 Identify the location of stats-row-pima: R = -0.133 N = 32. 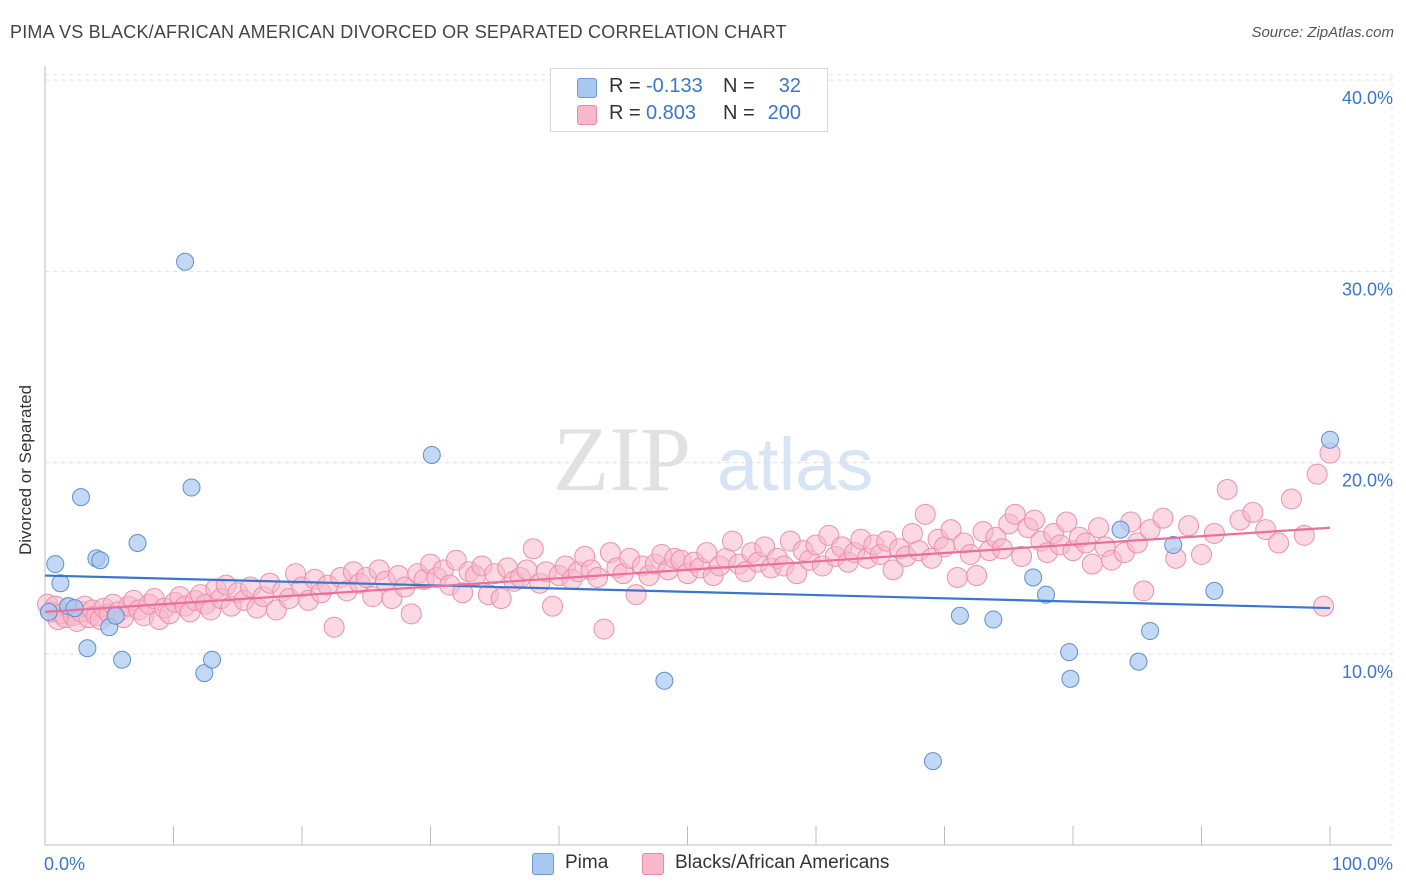
(689, 87).